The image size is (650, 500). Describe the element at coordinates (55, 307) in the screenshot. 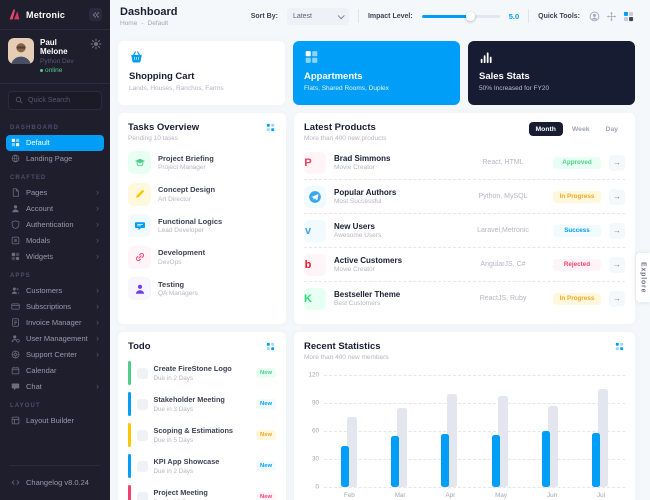

I see `sidebar-item: Subscriptions ›` at that location.